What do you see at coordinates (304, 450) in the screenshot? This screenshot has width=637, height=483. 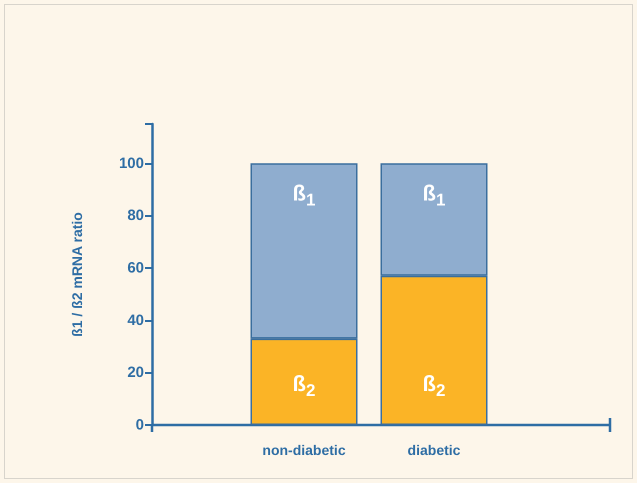 I see `x-tick-label: non-diabetic` at bounding box center [304, 450].